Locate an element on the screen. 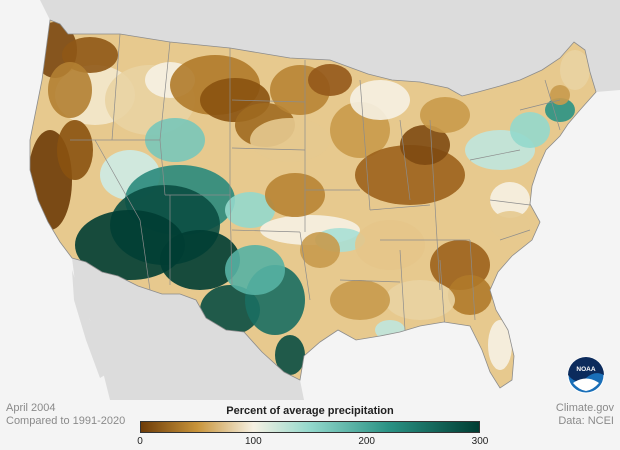  legend-tick-label: 0 is located at coordinates (140, 441).